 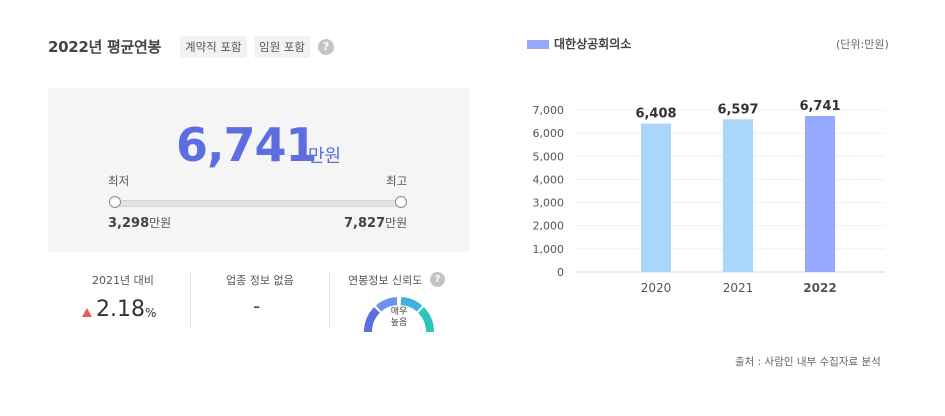 What do you see at coordinates (160, 223) in the screenshot?
I see `min-salary-unit: 만원` at bounding box center [160, 223].